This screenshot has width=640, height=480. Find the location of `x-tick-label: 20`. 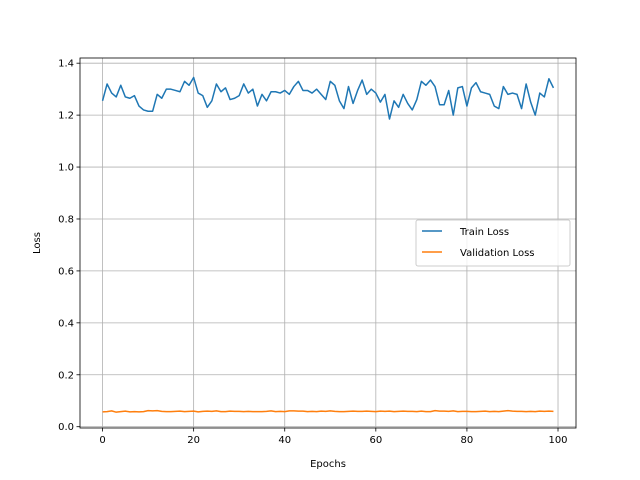

x-tick-label: 20 is located at coordinates (193, 440).